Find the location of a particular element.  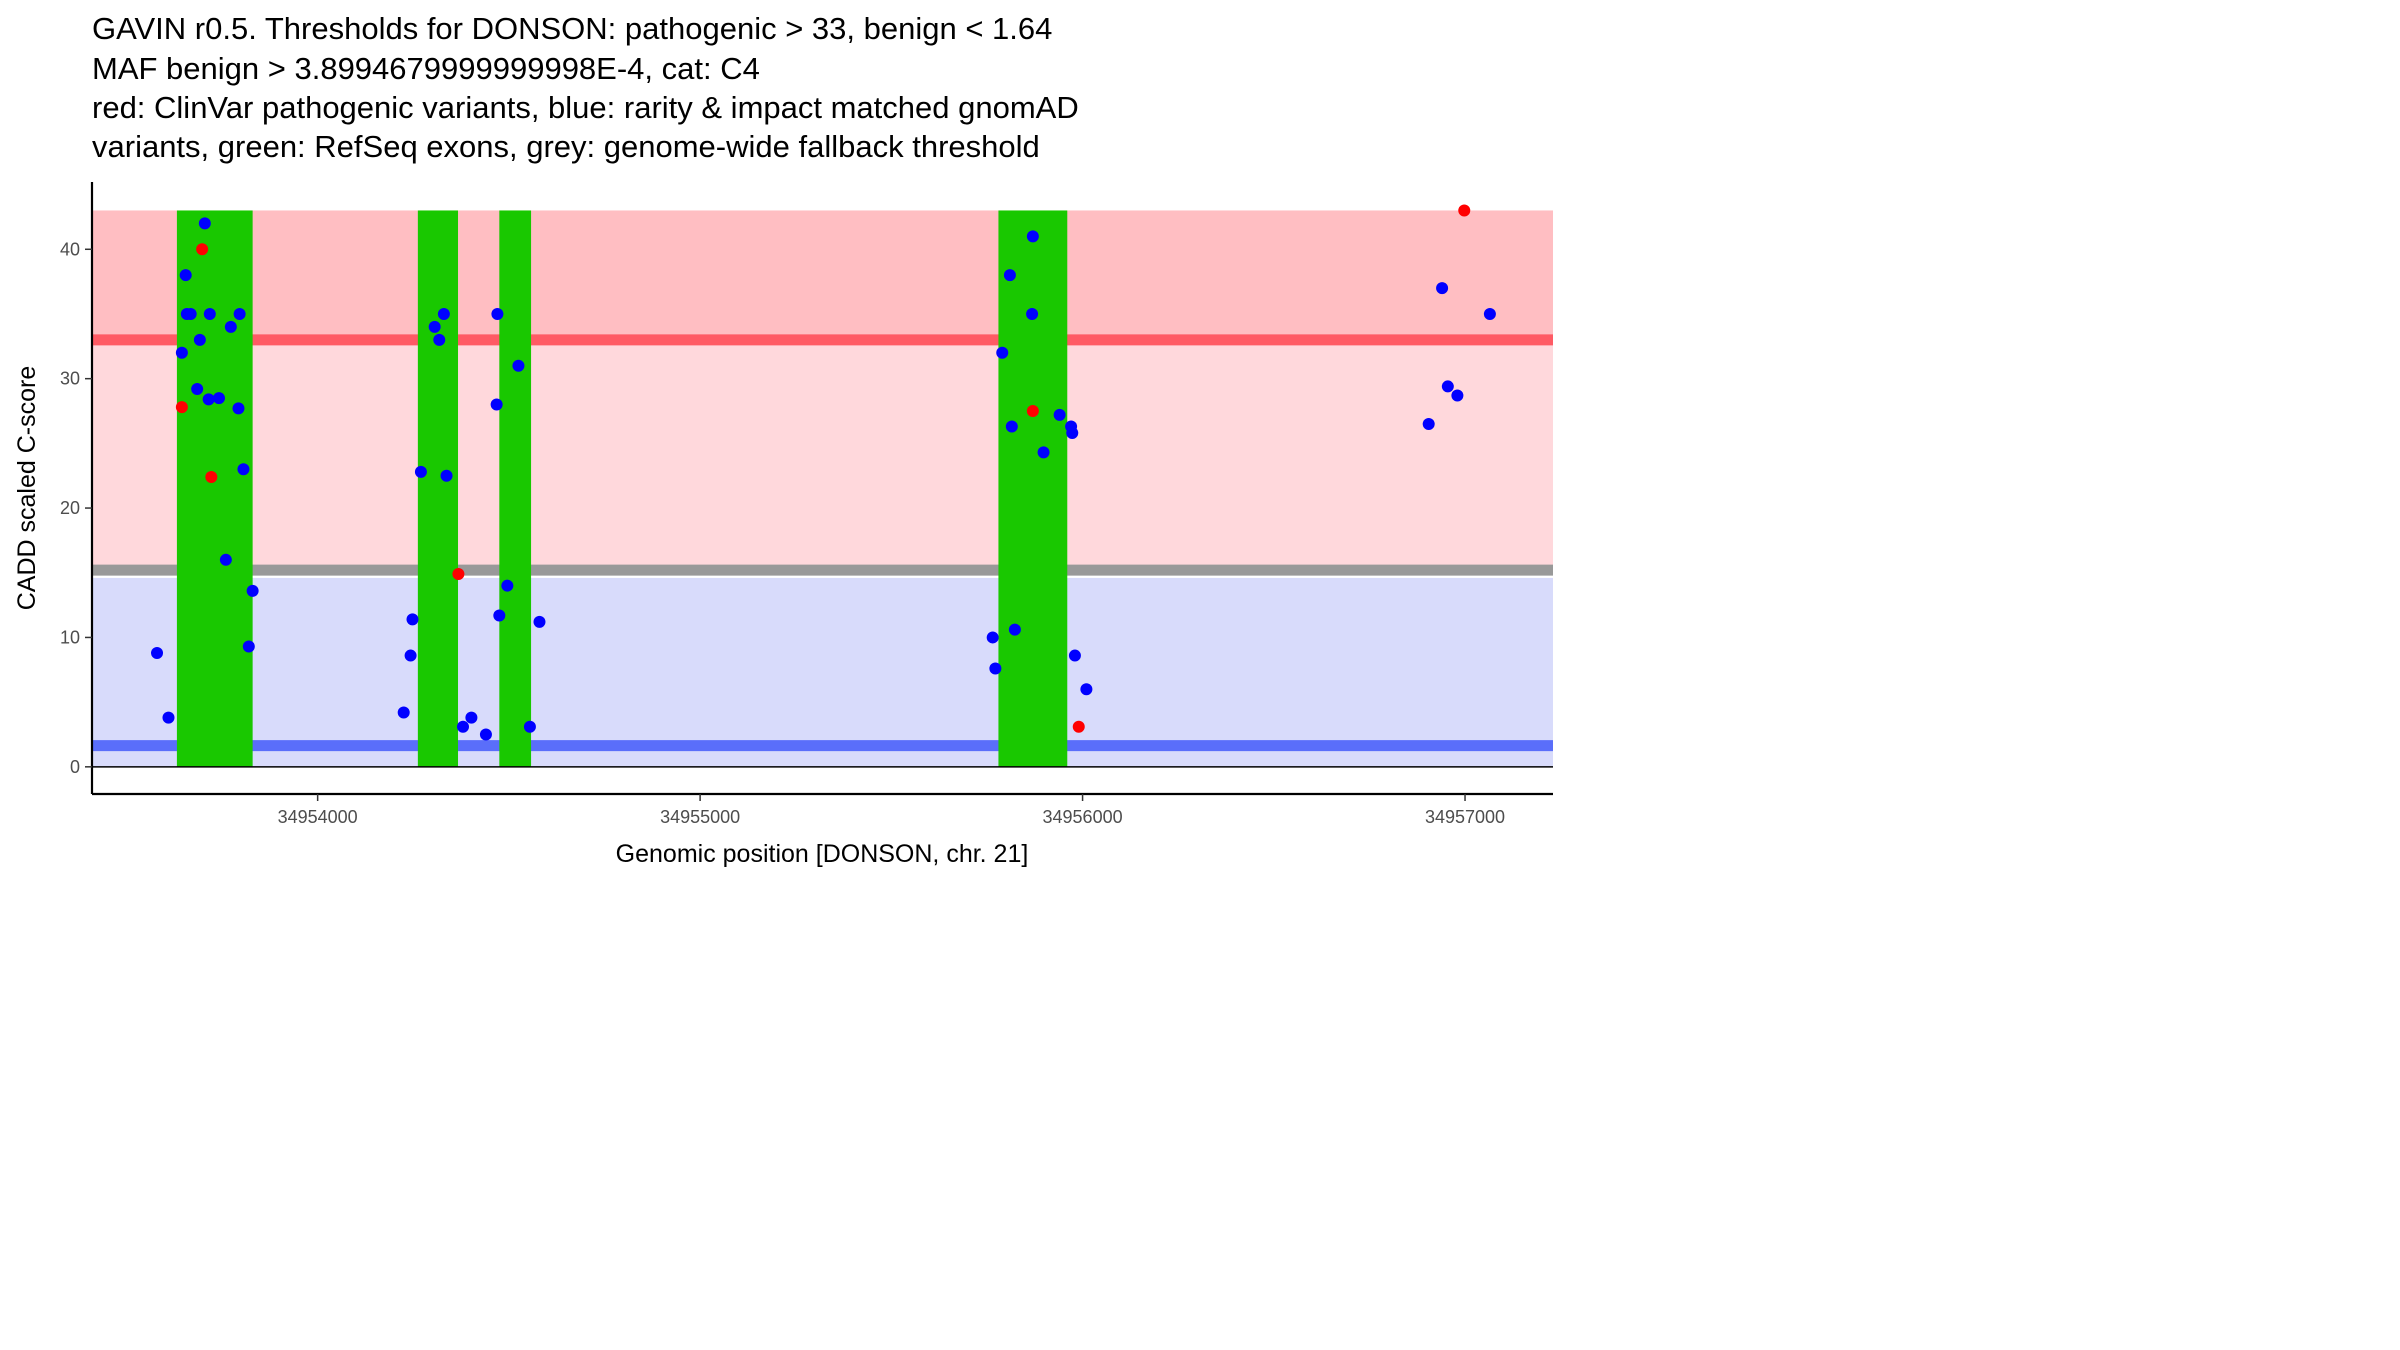

y-axis-title: CADD scaled C-score is located at coordinates (27, 488).